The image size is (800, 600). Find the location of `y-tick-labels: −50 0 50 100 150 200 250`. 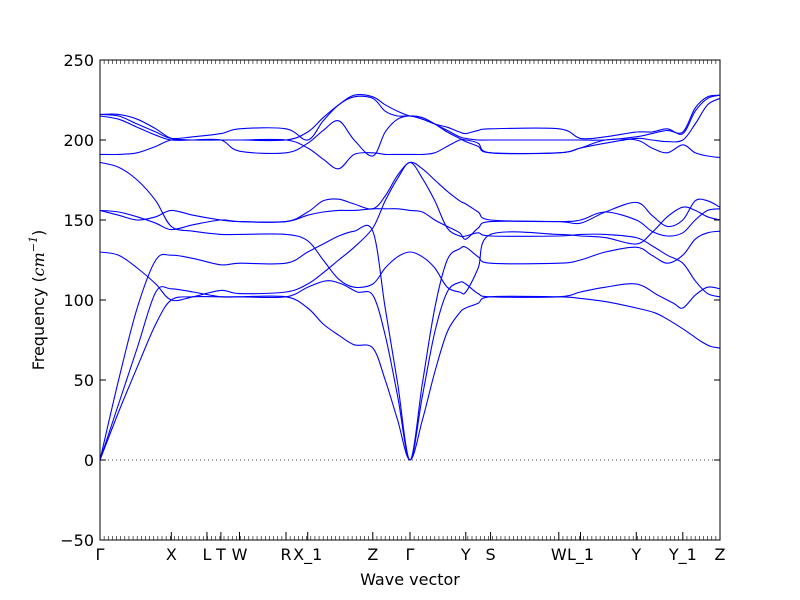

y-tick-labels: −50 0 50 100 150 200 250 is located at coordinates (77, 300).